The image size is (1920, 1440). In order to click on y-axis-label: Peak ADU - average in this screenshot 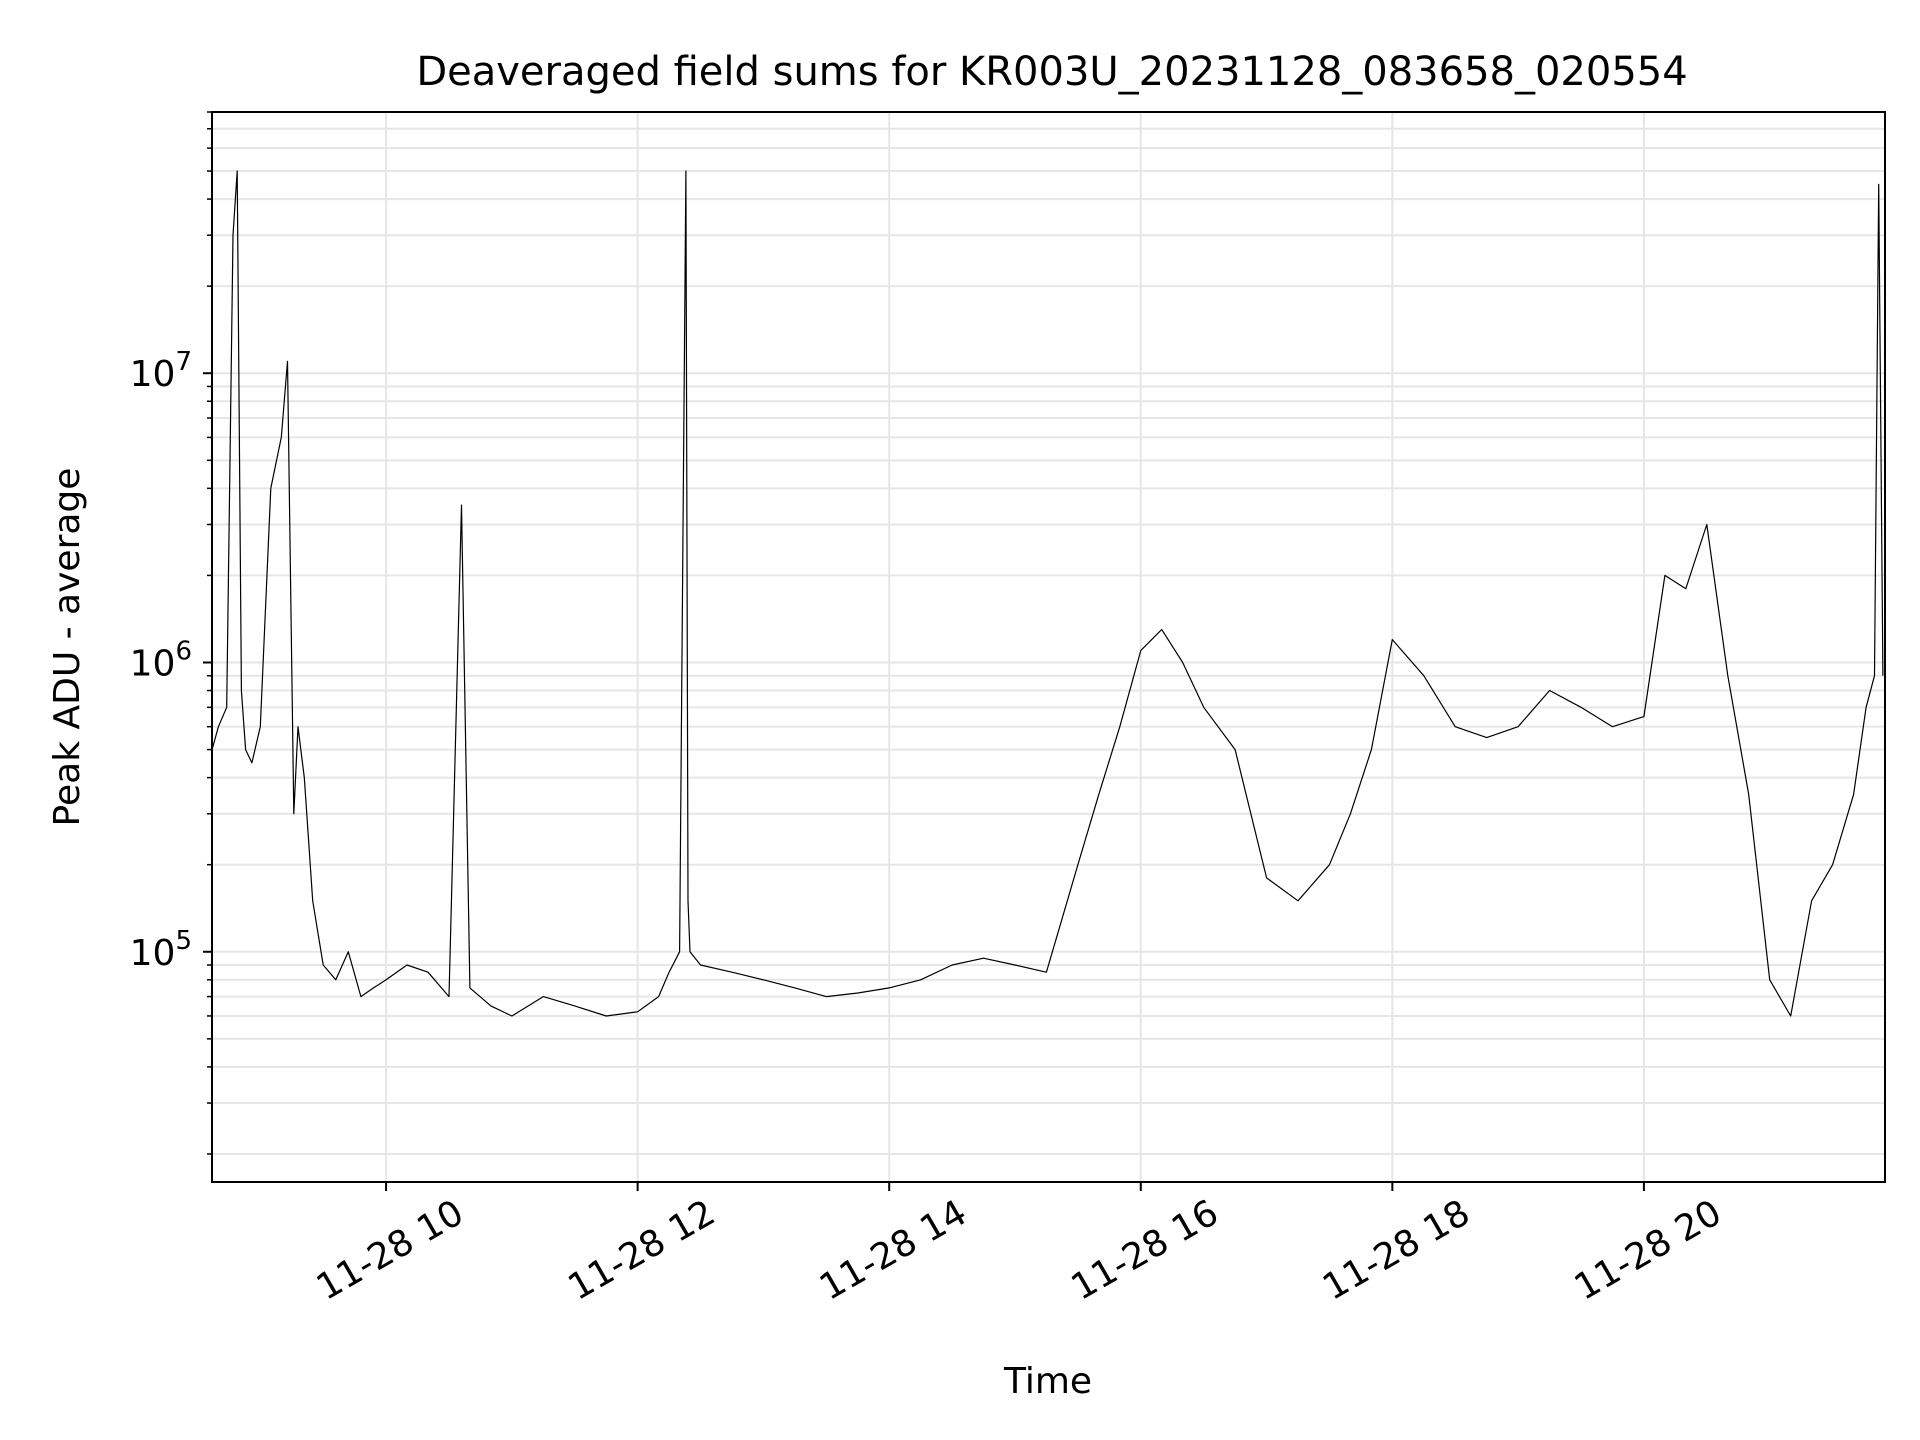, I will do `click(67, 647)`.